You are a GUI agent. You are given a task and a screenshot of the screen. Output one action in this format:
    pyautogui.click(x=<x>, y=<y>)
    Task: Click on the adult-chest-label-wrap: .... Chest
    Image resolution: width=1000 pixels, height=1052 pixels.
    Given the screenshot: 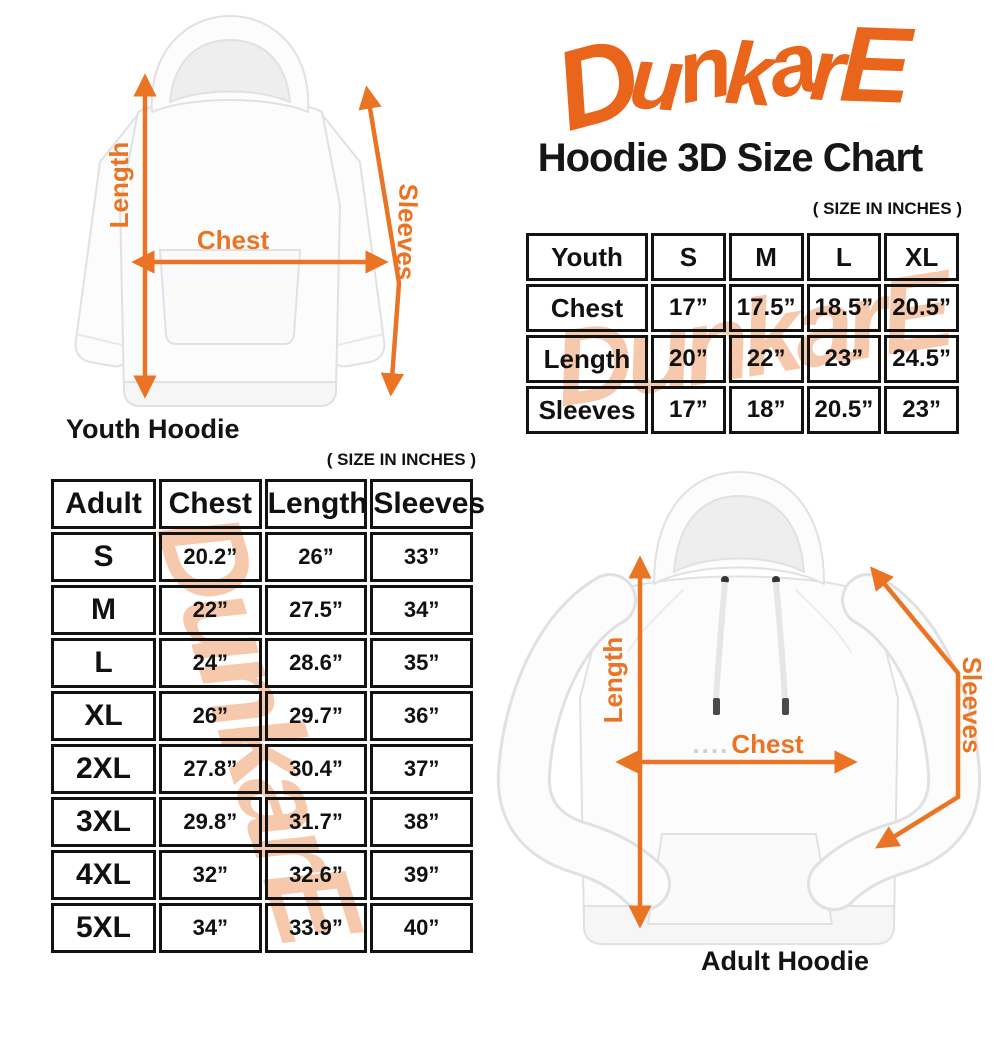 What is the action you would take?
    pyautogui.click(x=748, y=744)
    